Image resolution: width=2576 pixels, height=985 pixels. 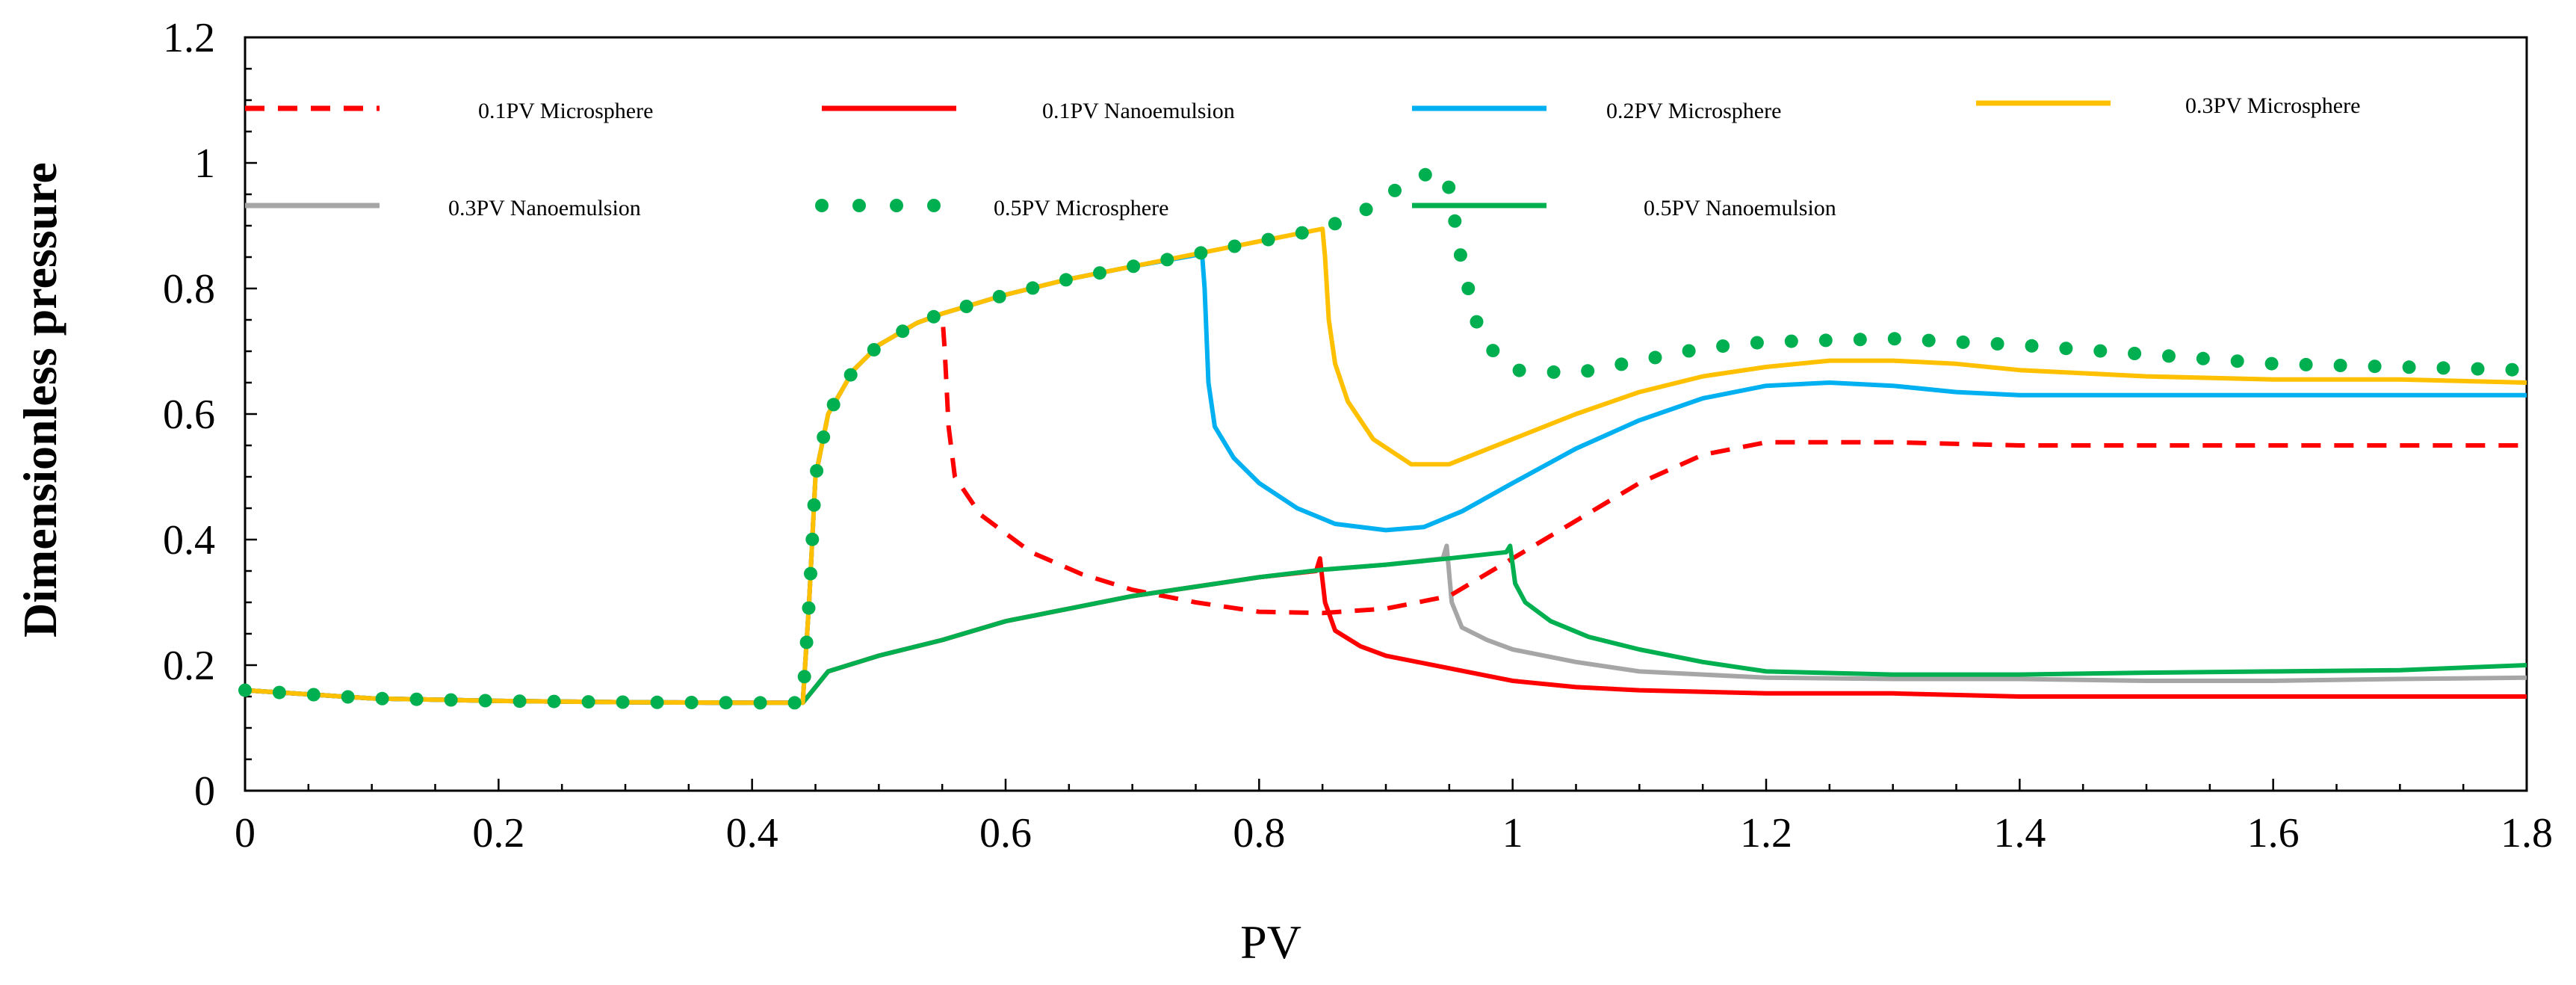 What do you see at coordinates (39, 399) in the screenshot?
I see `y-axis-title: Dimensionless pressure` at bounding box center [39, 399].